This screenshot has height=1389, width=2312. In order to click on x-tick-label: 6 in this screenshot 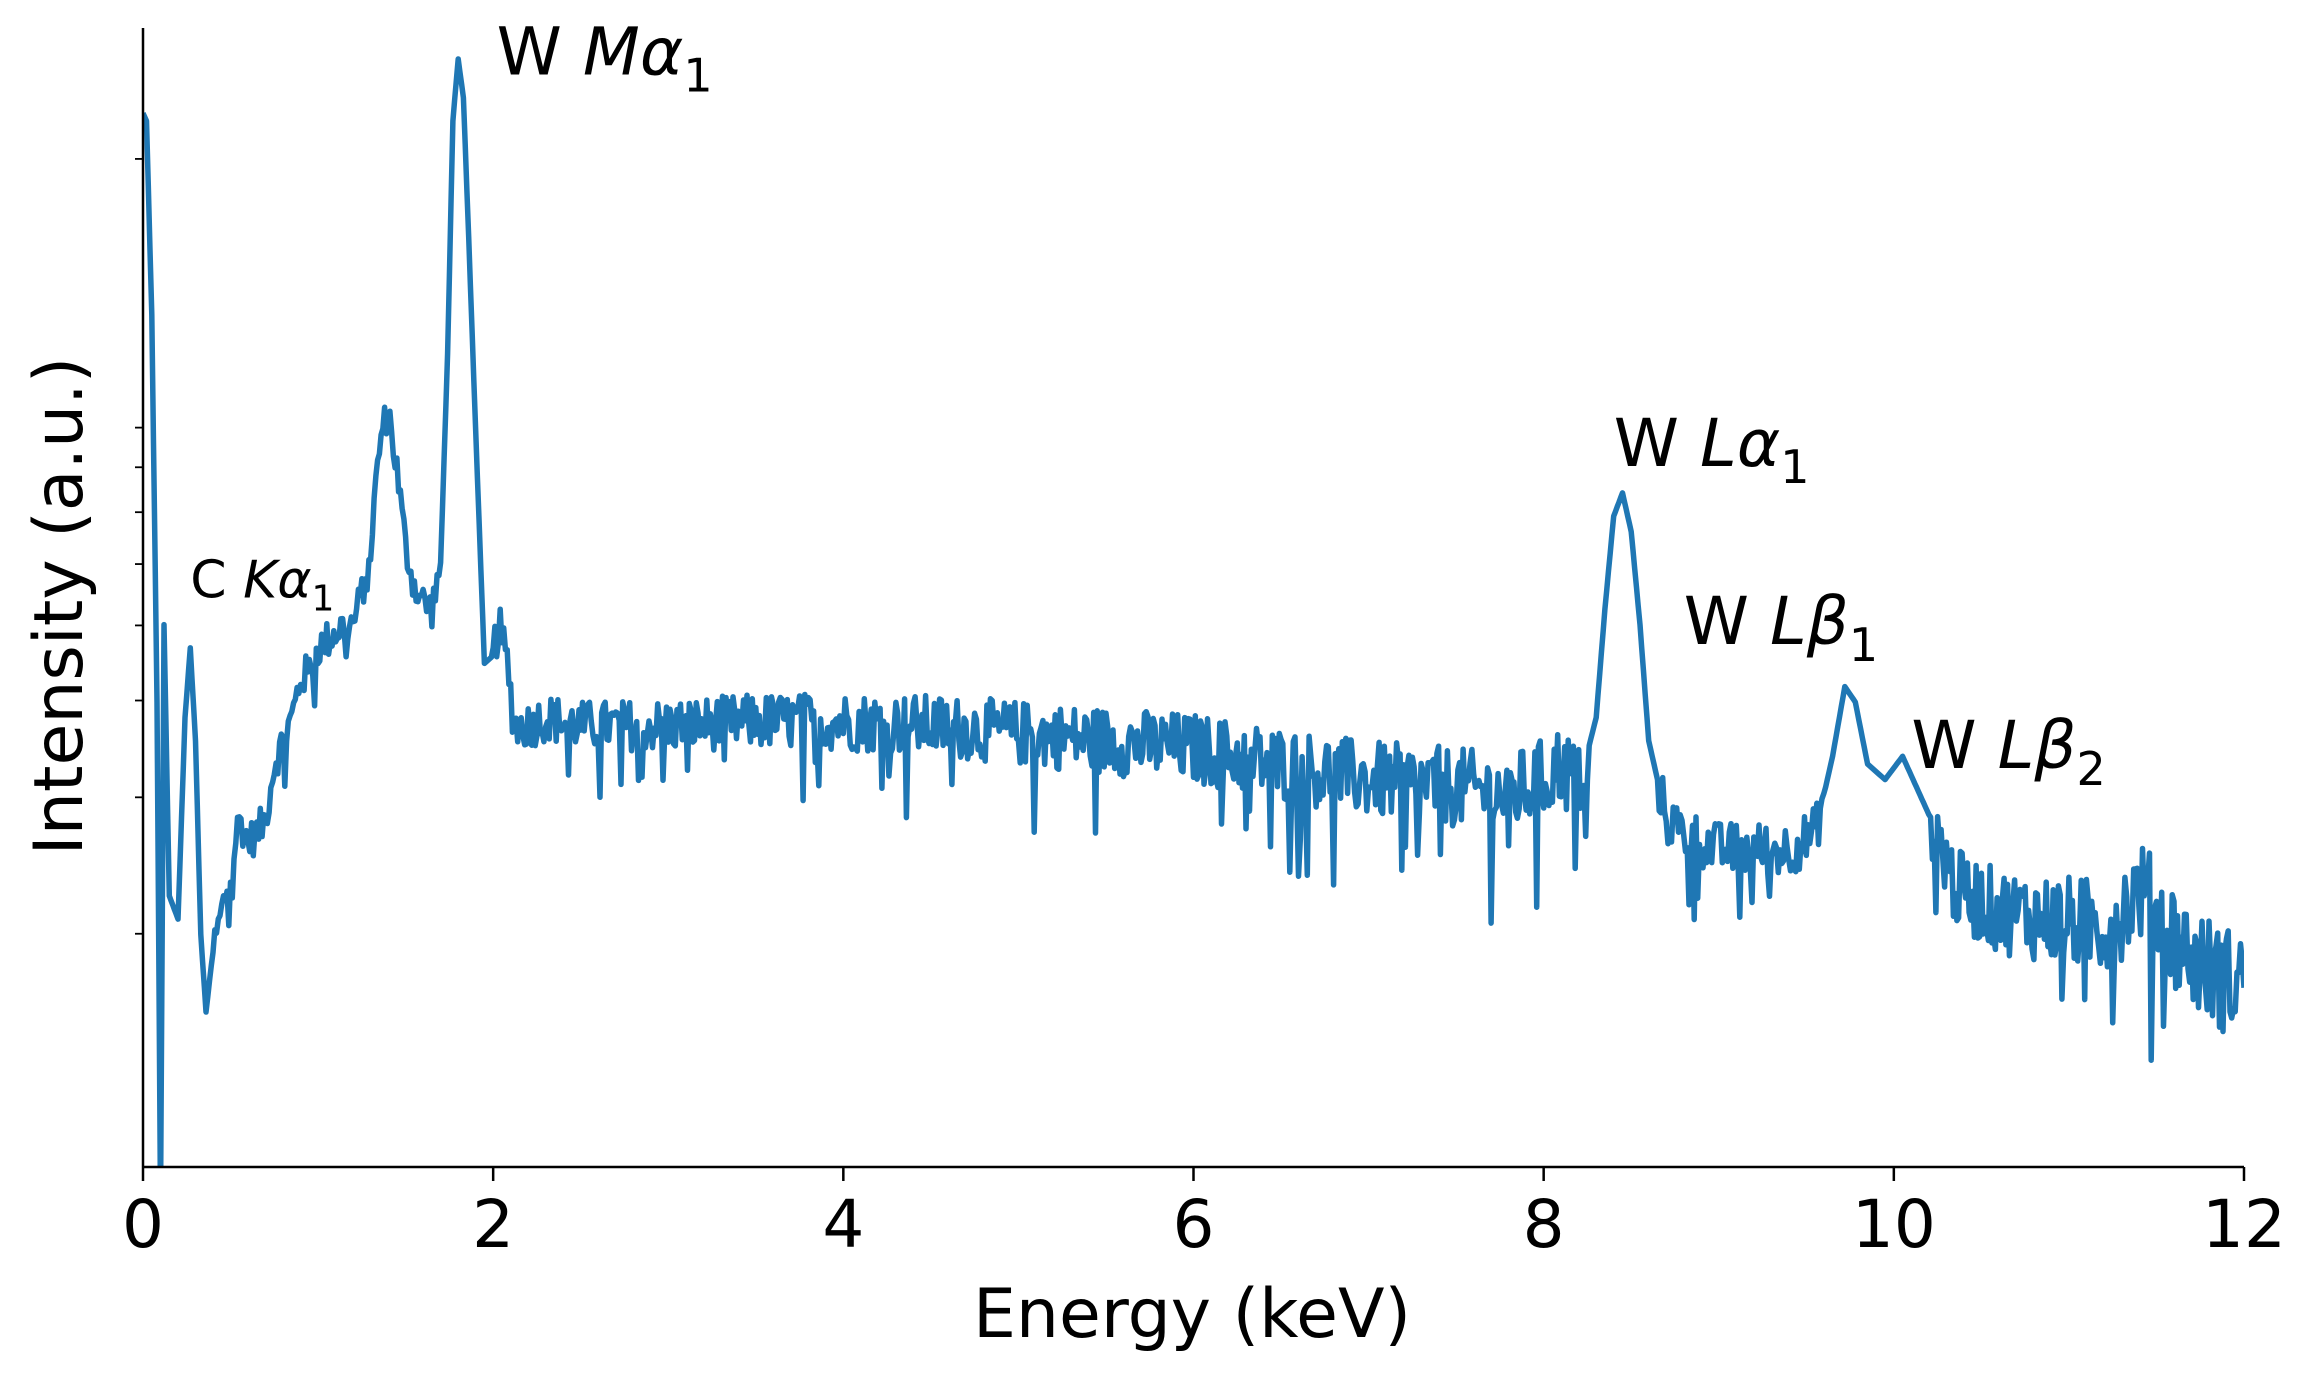, I will do `click(1194, 1224)`.